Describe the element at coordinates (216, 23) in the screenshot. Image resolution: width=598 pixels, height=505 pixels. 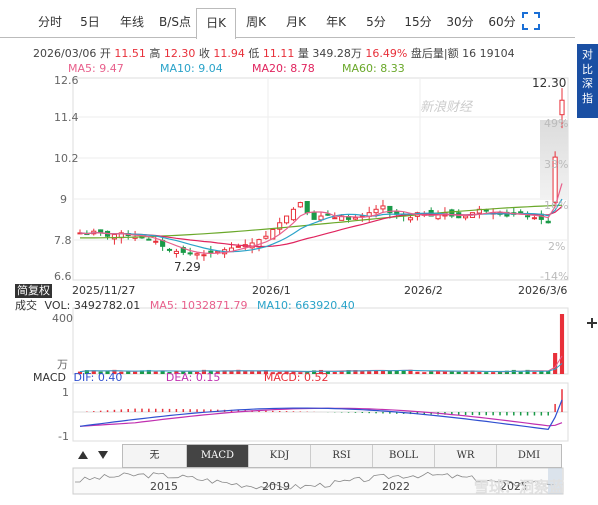
I see `tab-daily-k: 日K` at that location.